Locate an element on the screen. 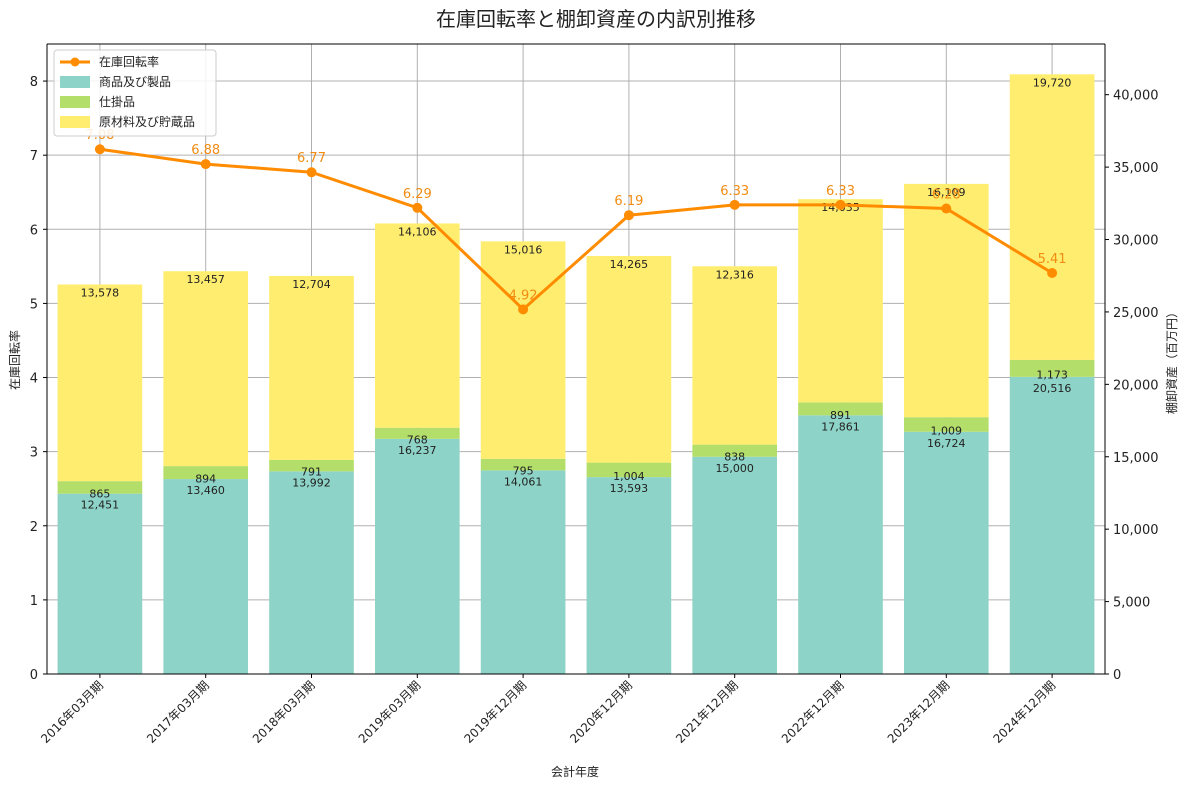  bar-value-label: 14,106 is located at coordinates (417, 231).